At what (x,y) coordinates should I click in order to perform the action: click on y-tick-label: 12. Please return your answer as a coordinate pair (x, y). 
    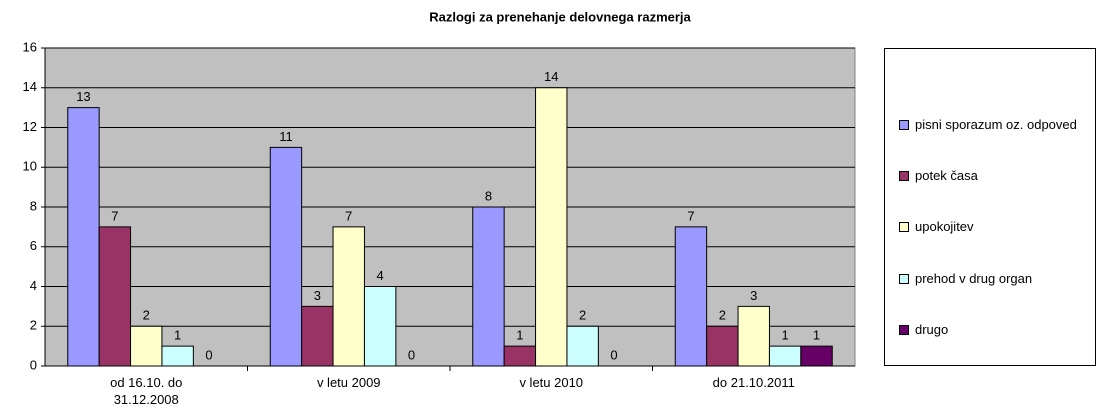
    Looking at the image, I should click on (30, 126).